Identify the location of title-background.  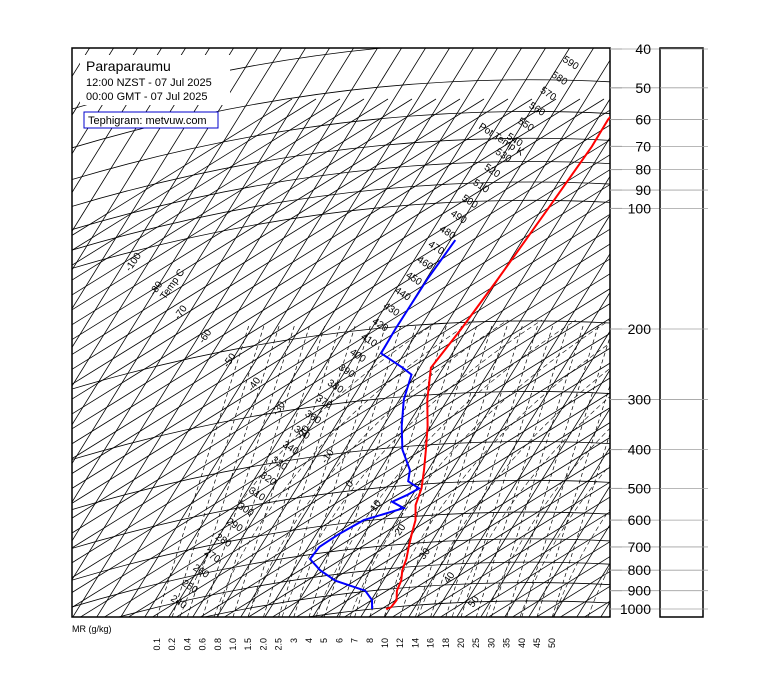
(155, 80).